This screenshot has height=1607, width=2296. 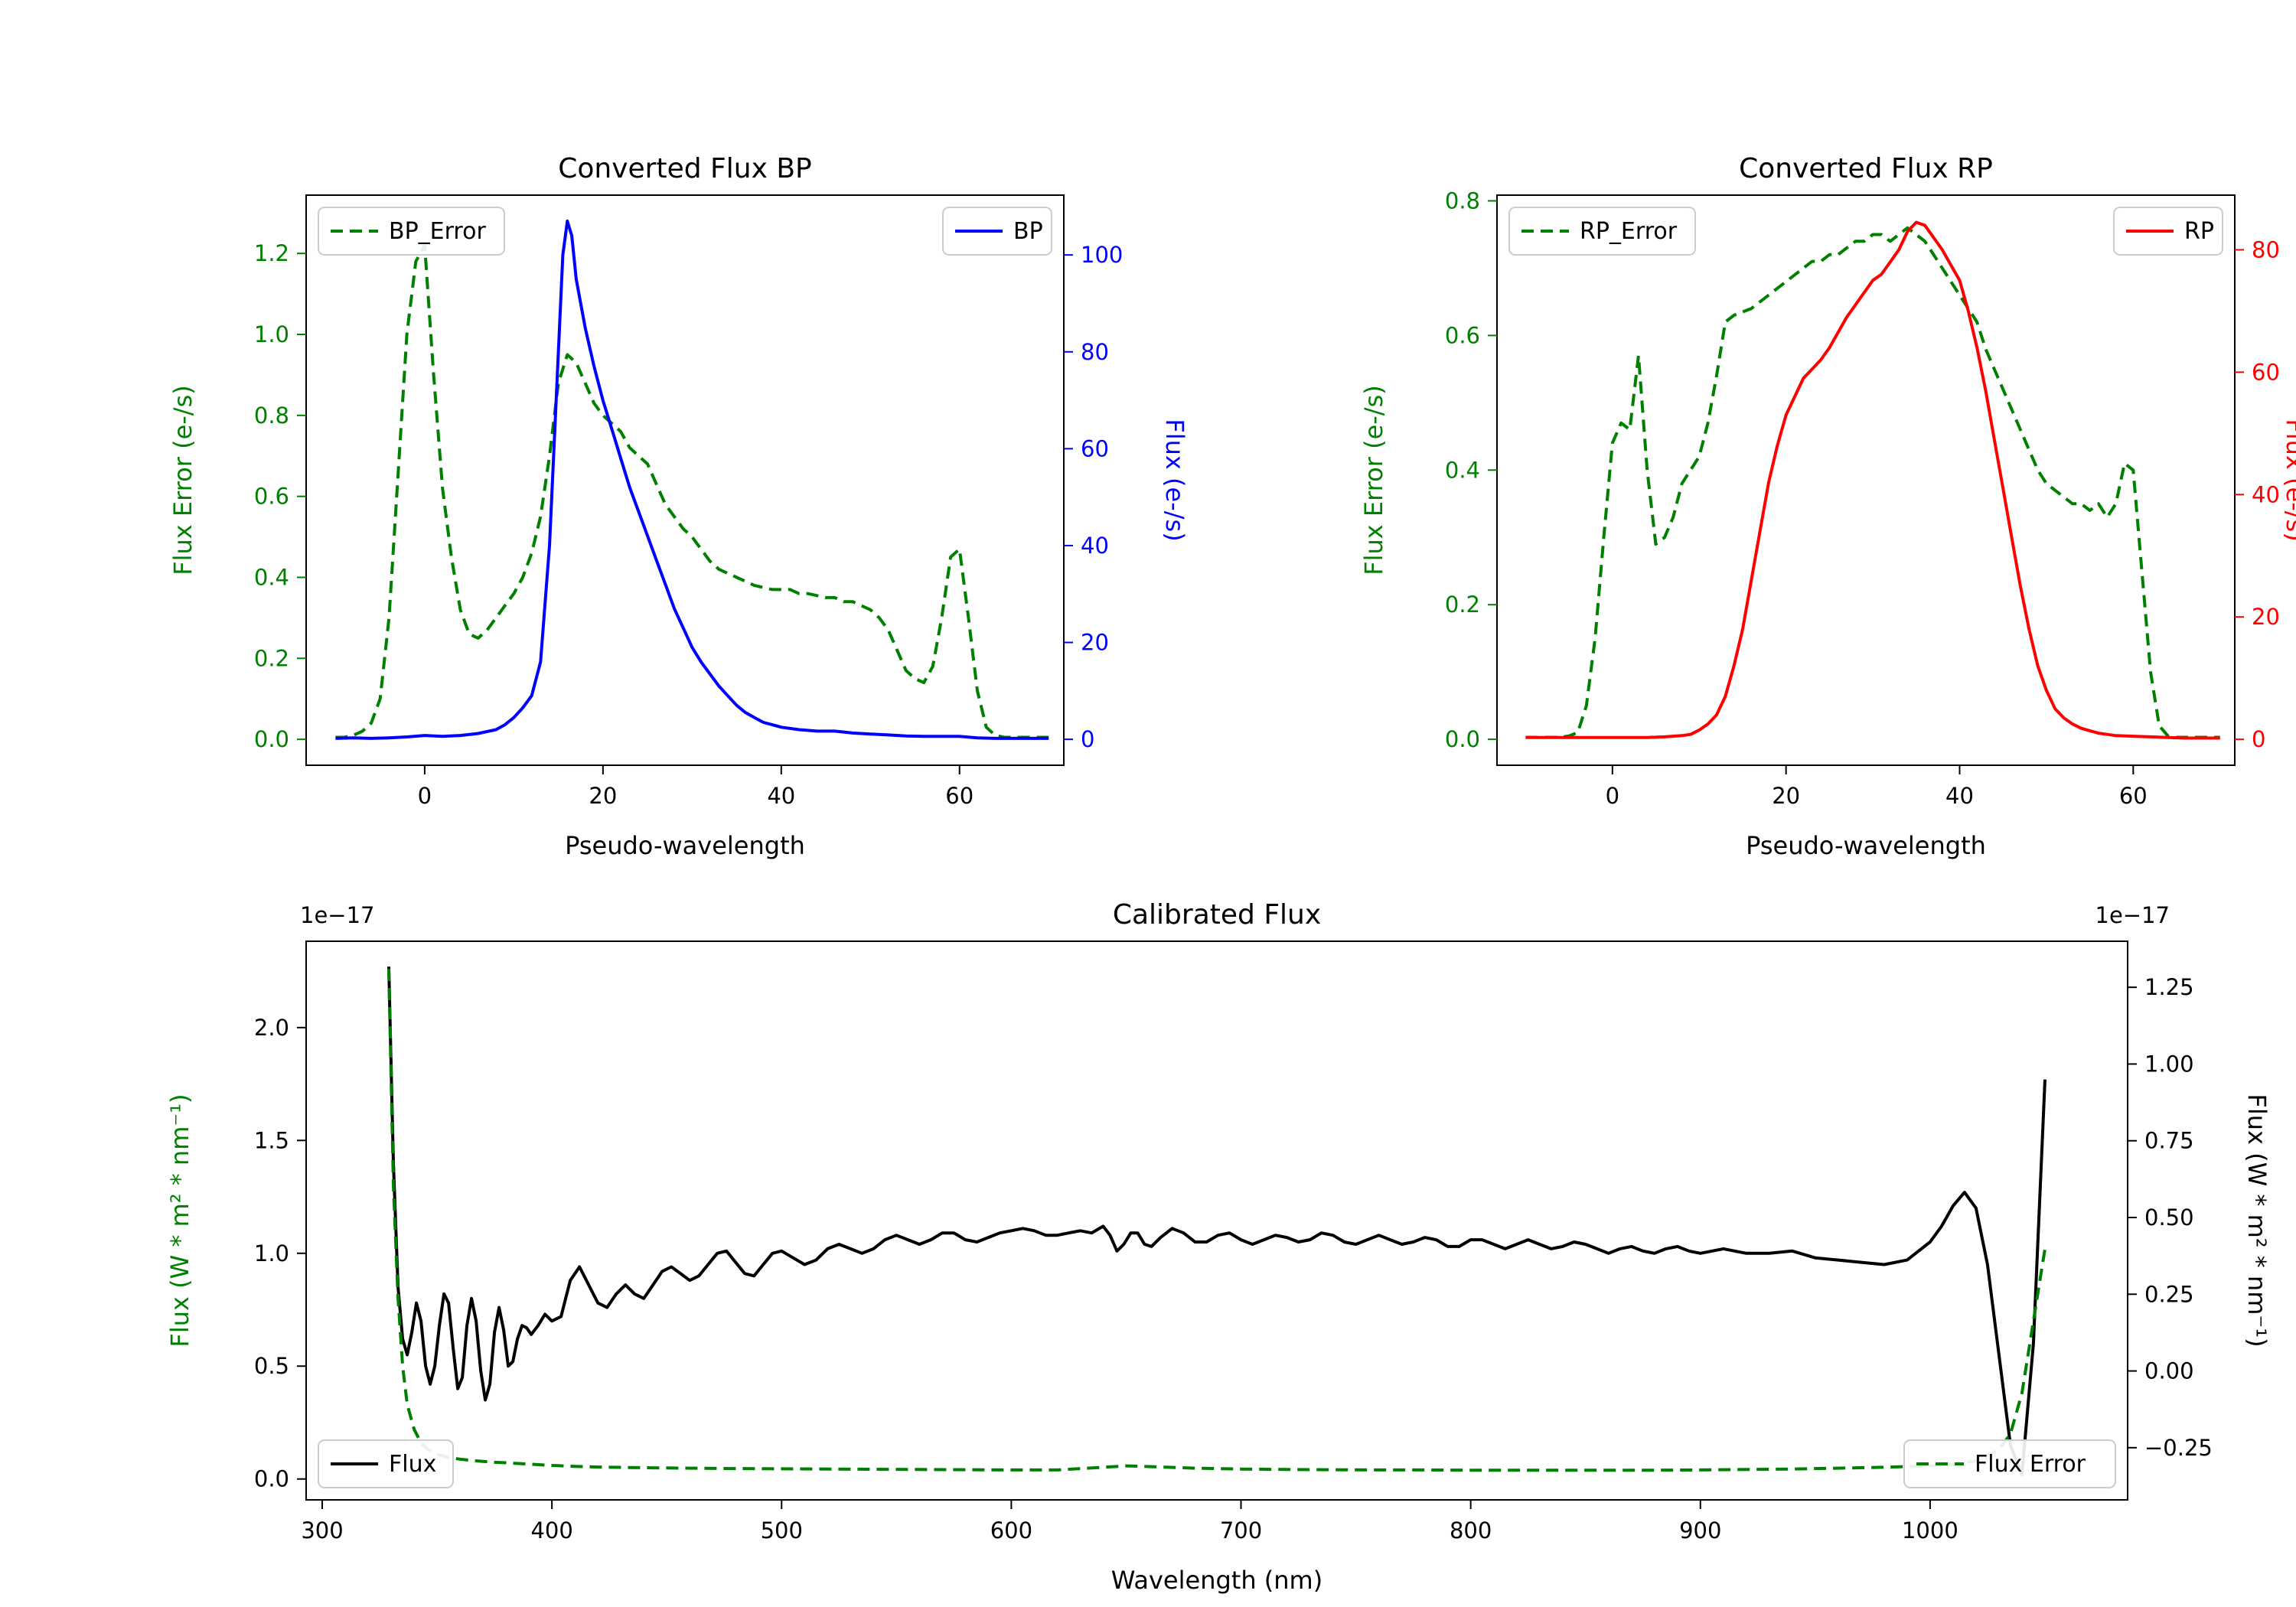 I want to click on rp-title: Converted Flux RP, so click(x=1866, y=168).